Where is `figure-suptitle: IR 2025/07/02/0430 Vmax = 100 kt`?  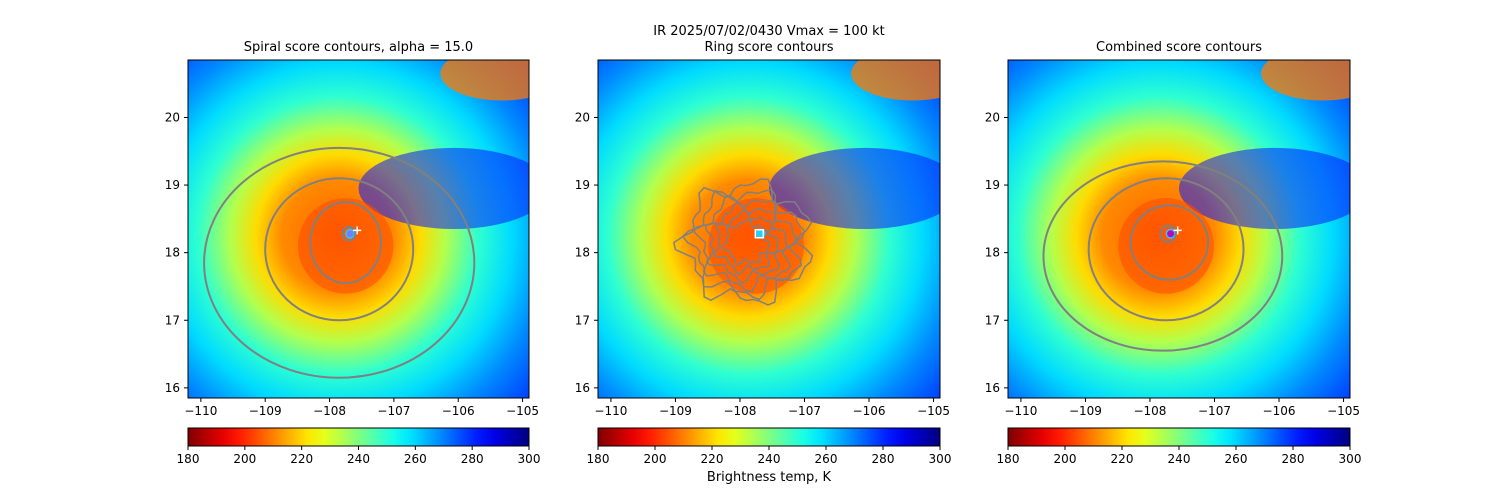
figure-suptitle: IR 2025/07/02/0430 Vmax = 100 kt is located at coordinates (768, 31).